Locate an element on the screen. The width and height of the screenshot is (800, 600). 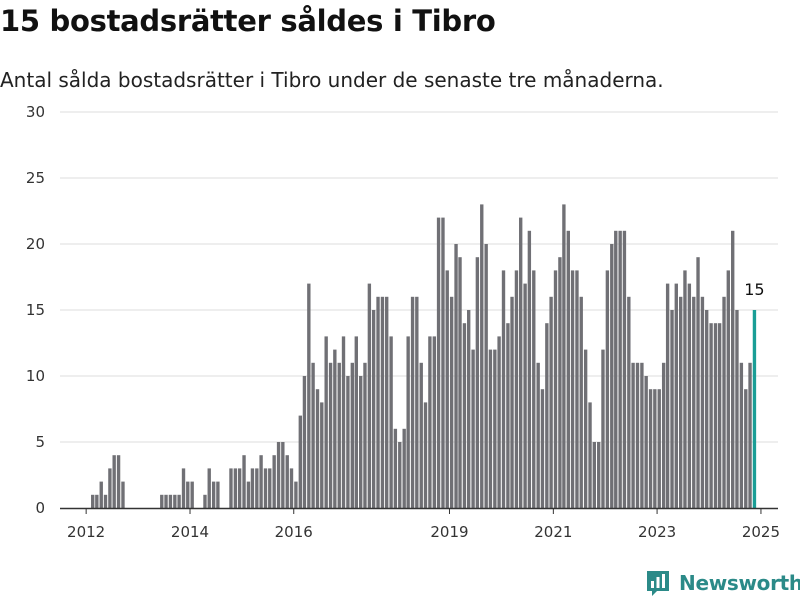
x-tick-label: 2023 is located at coordinates (657, 532).